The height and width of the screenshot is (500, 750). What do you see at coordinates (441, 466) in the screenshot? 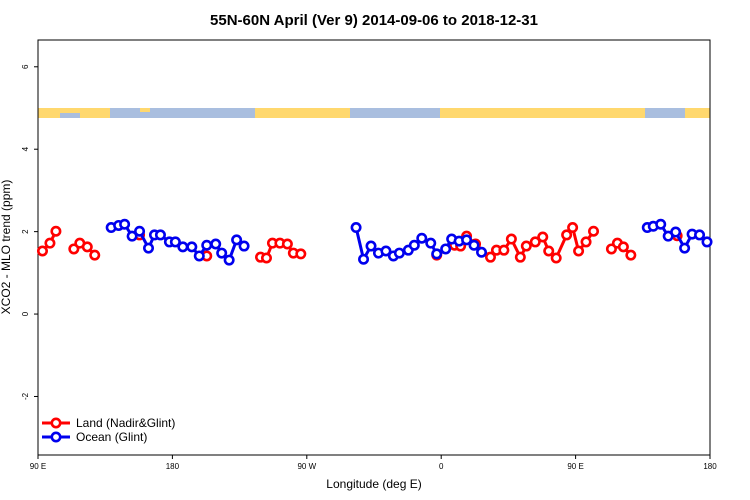
I see `x-tick-label: 0` at bounding box center [441, 466].